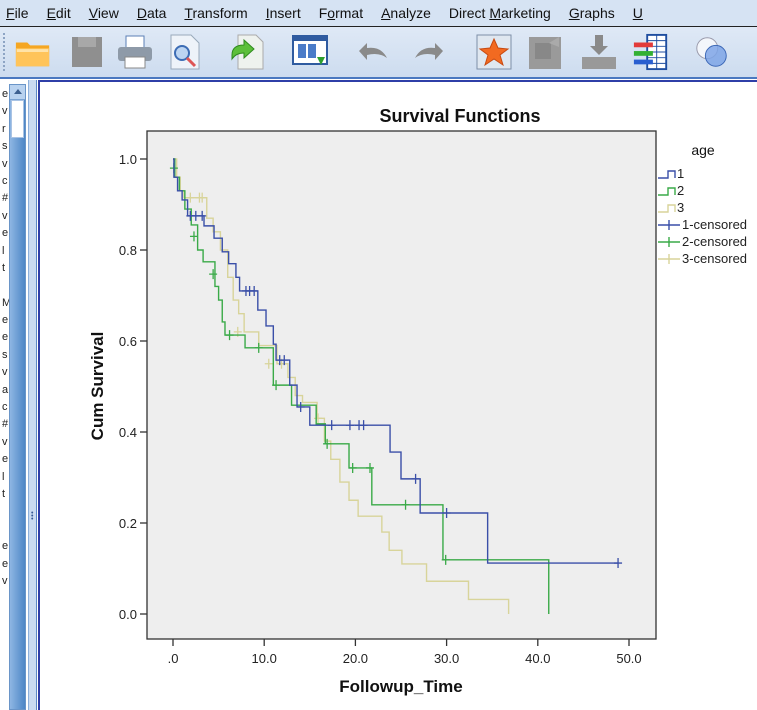 Image resolution: width=757 pixels, height=710 pixels. What do you see at coordinates (17, 92) in the screenshot?
I see `scroll-up-arrow-icon` at bounding box center [17, 92].